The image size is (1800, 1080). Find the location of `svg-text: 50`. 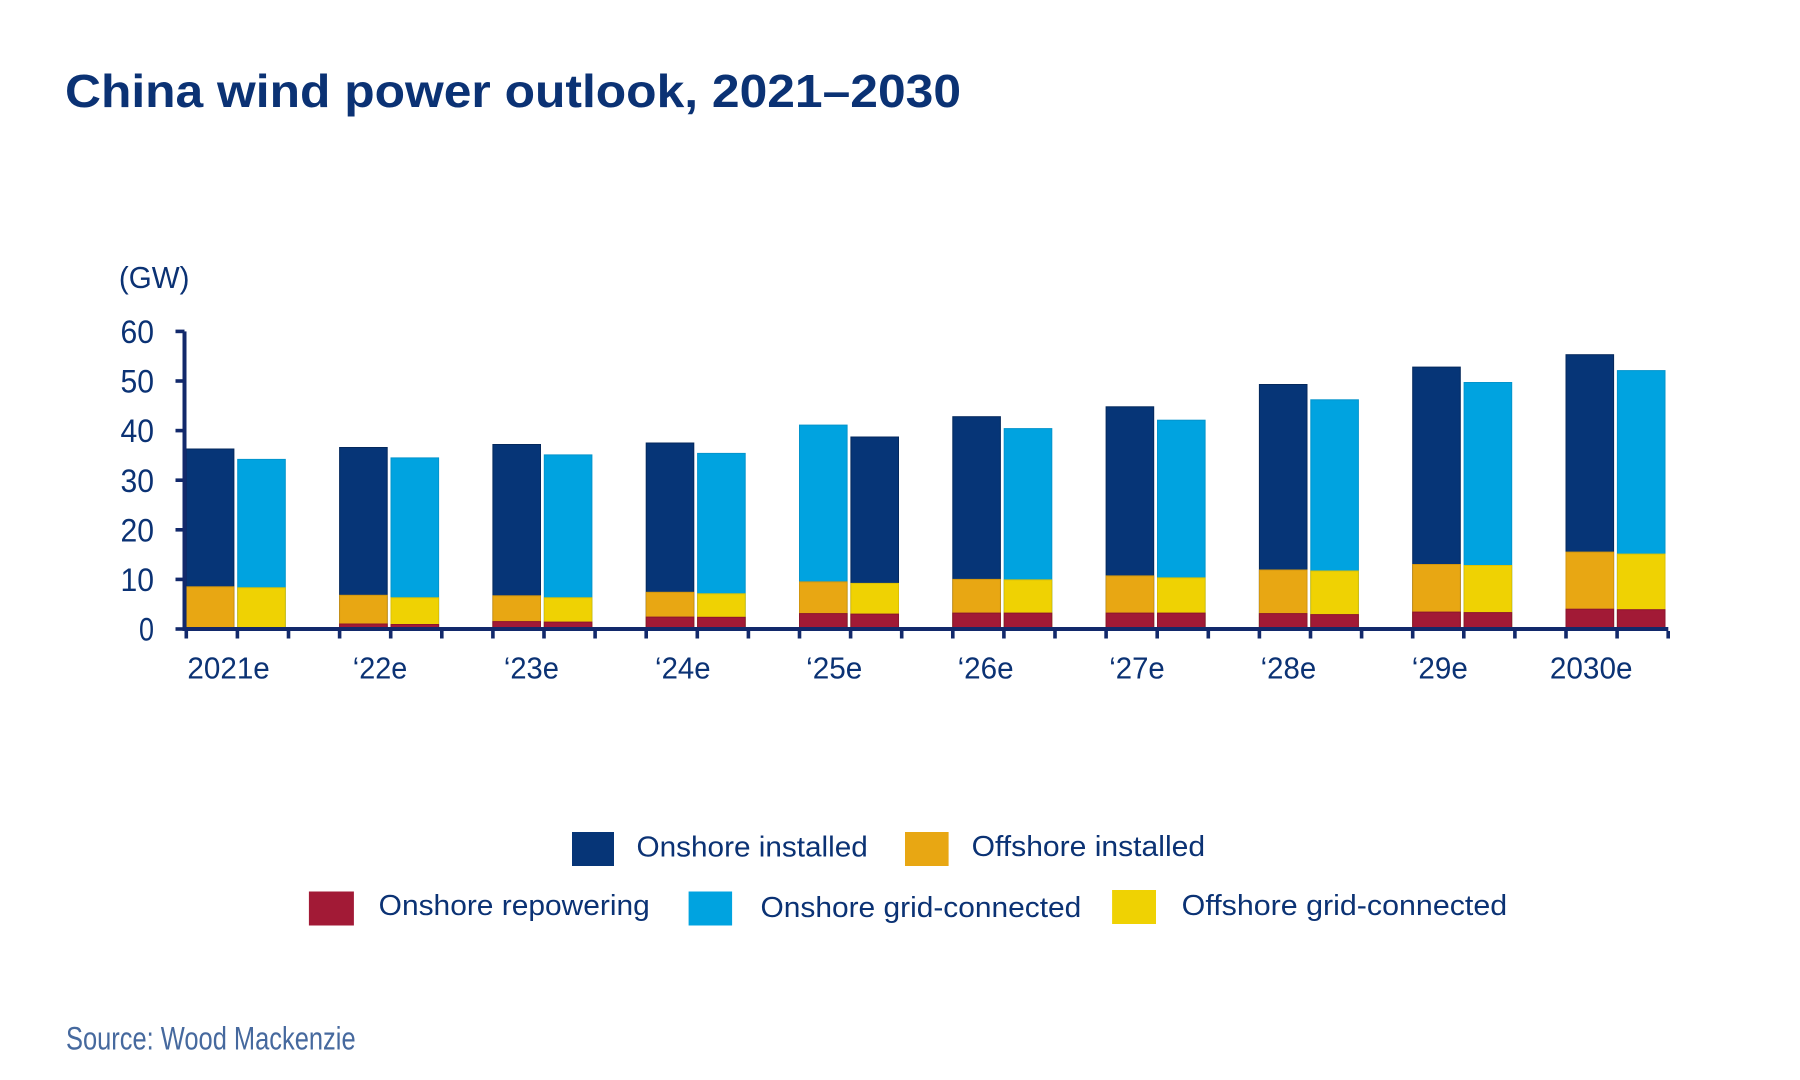

svg-text: 50 is located at coordinates (138, 382).